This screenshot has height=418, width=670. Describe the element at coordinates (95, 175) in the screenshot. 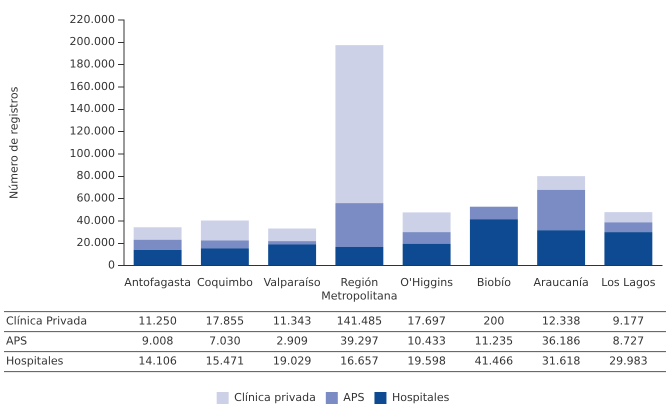

I see `y-tick-label: 80.000` at that location.